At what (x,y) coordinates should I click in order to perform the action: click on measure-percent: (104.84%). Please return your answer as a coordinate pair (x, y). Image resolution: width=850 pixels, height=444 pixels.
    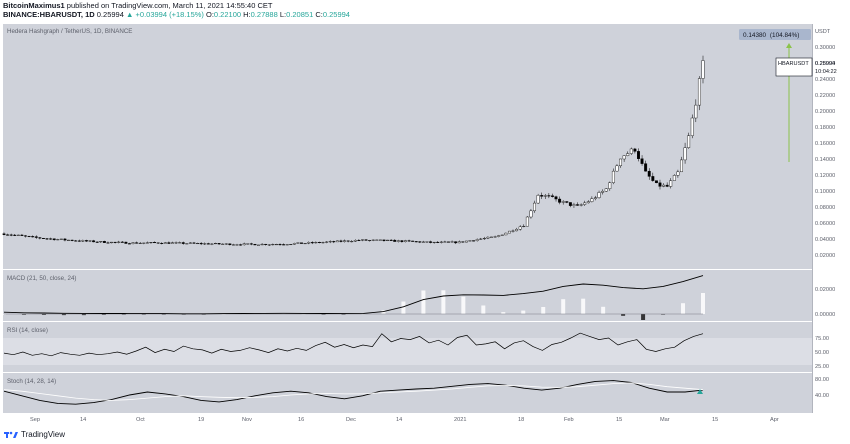
    Looking at the image, I should click on (785, 35).